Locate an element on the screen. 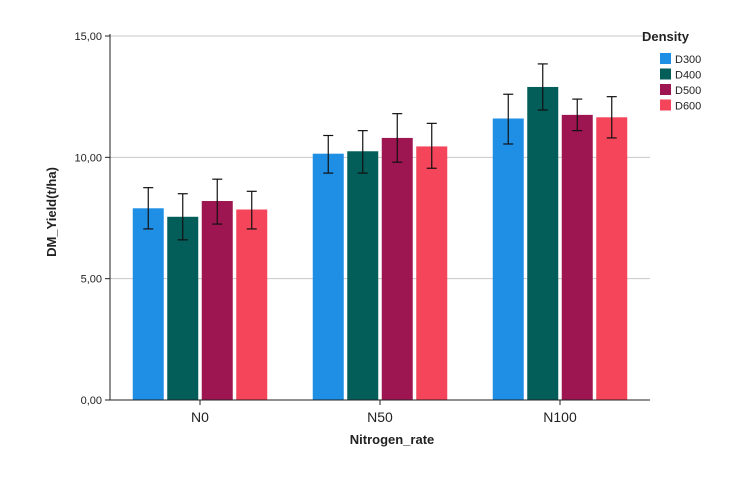  x-tick-label: N100 is located at coordinates (560, 417).